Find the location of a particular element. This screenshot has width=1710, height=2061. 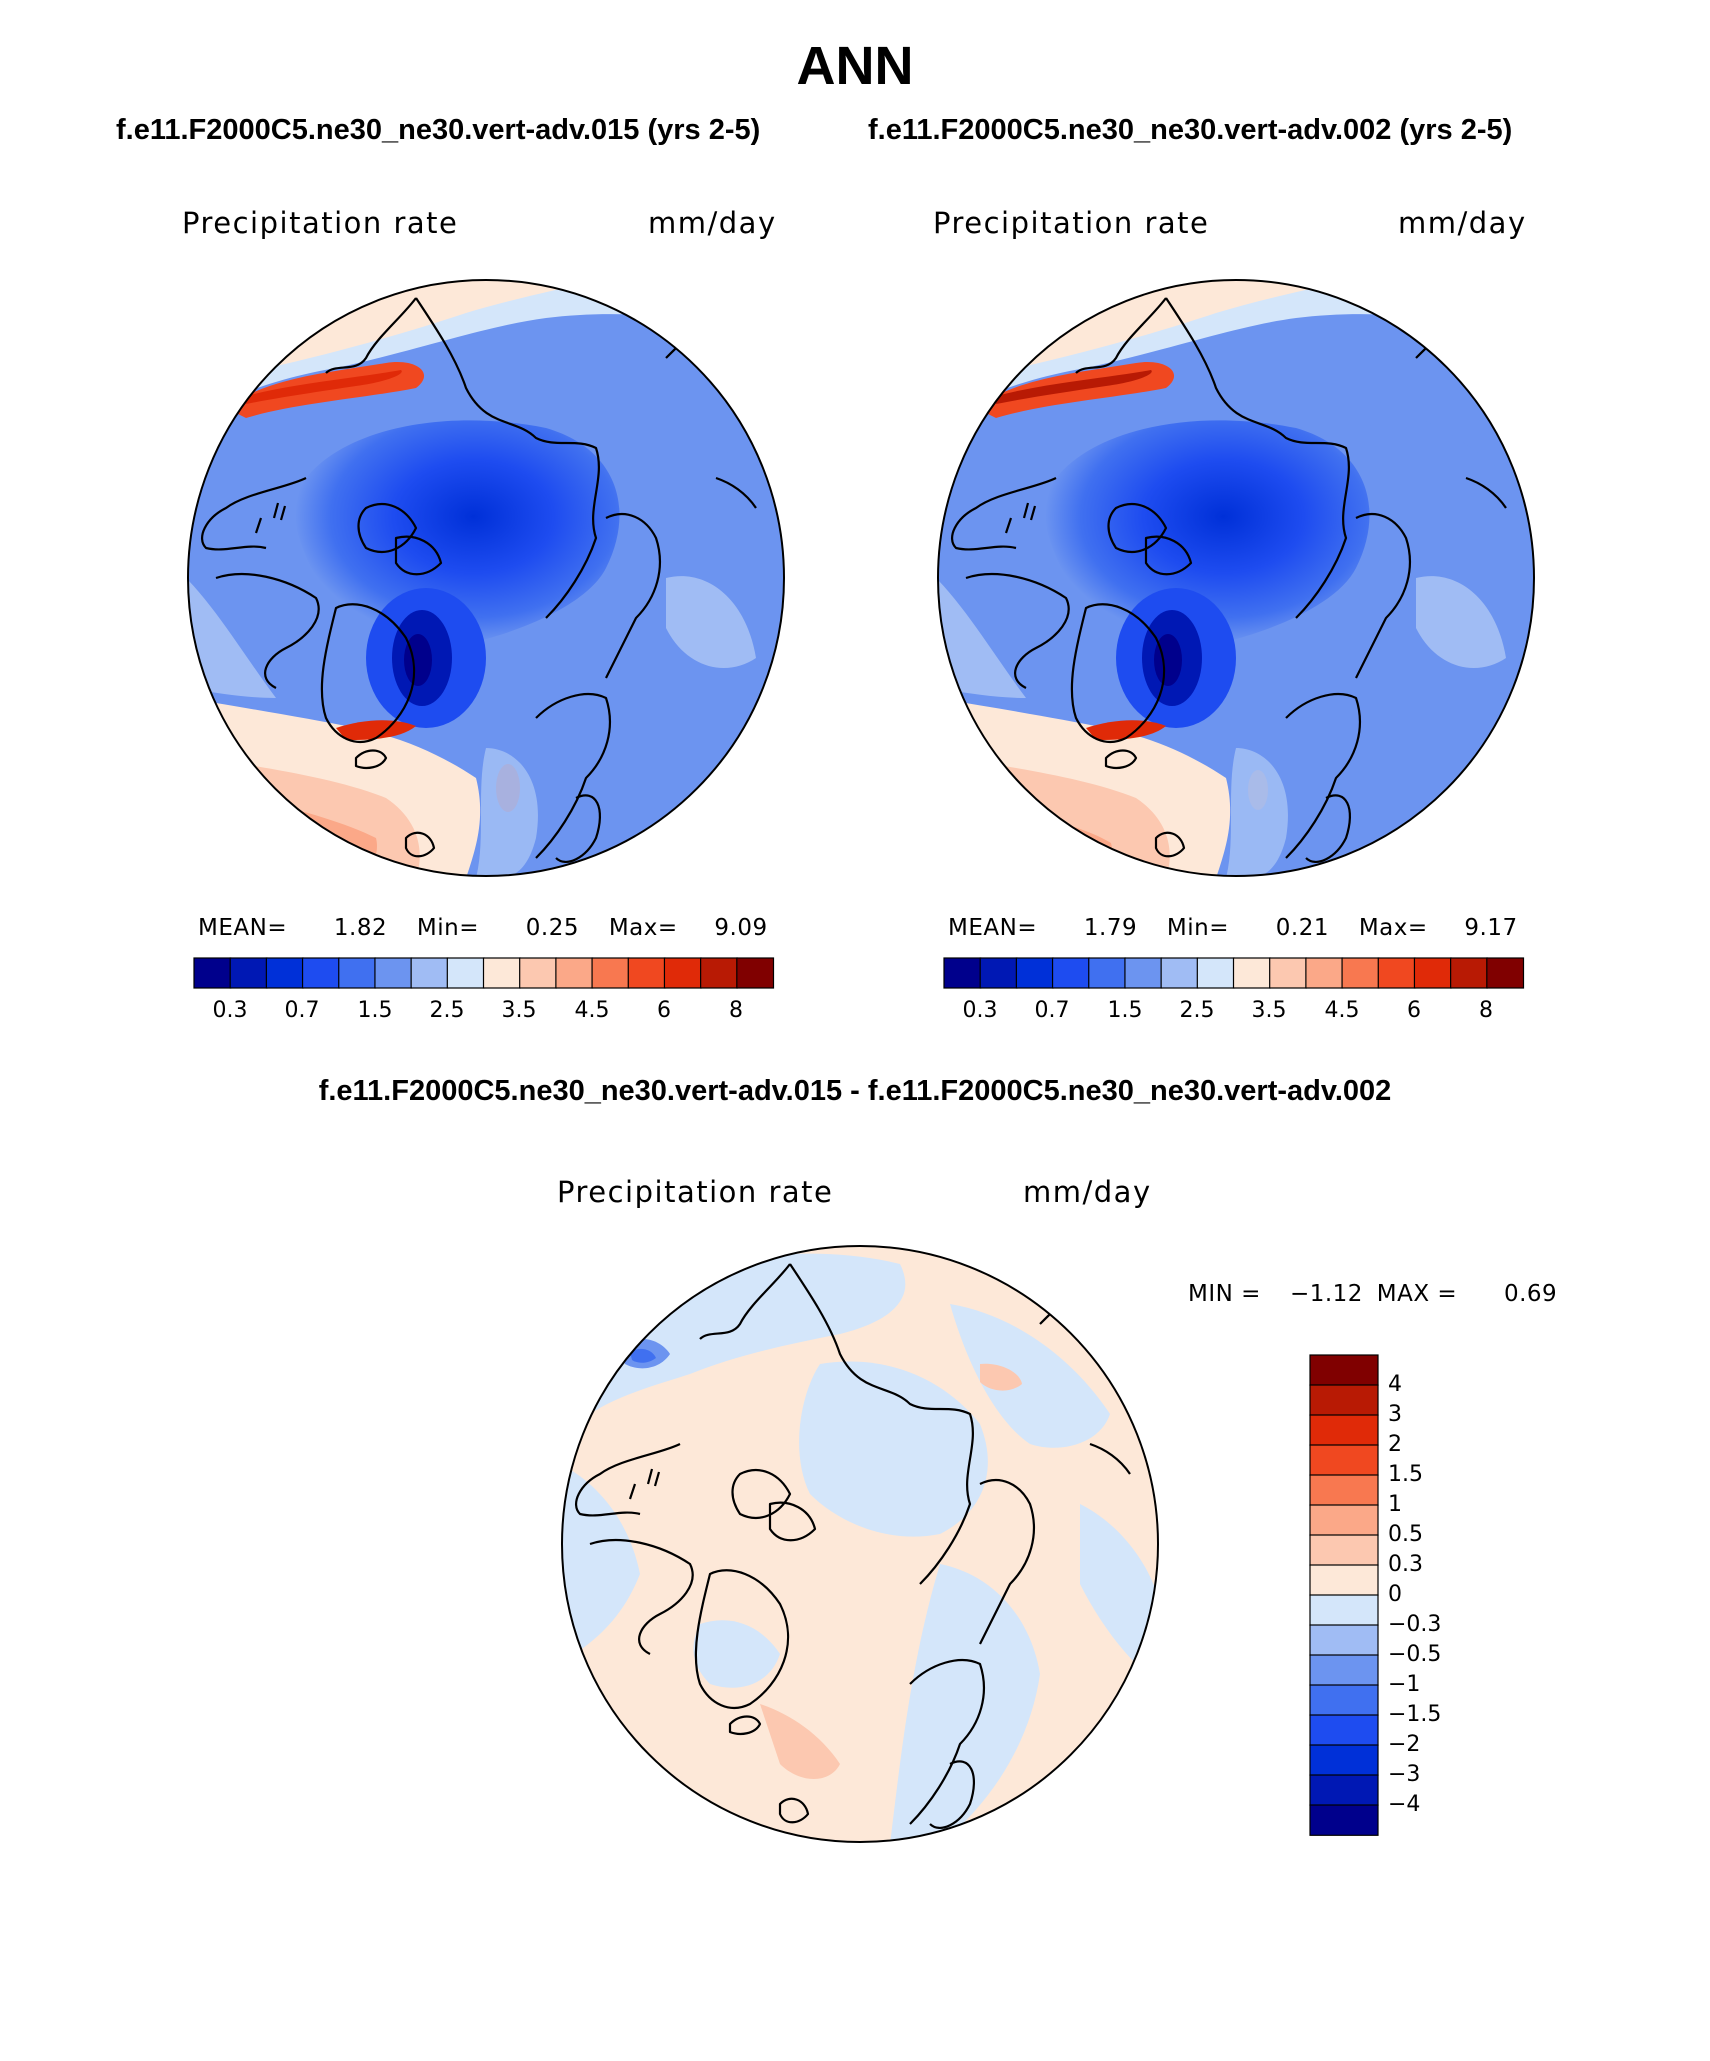

tick-label: 3 is located at coordinates (1395, 1414).